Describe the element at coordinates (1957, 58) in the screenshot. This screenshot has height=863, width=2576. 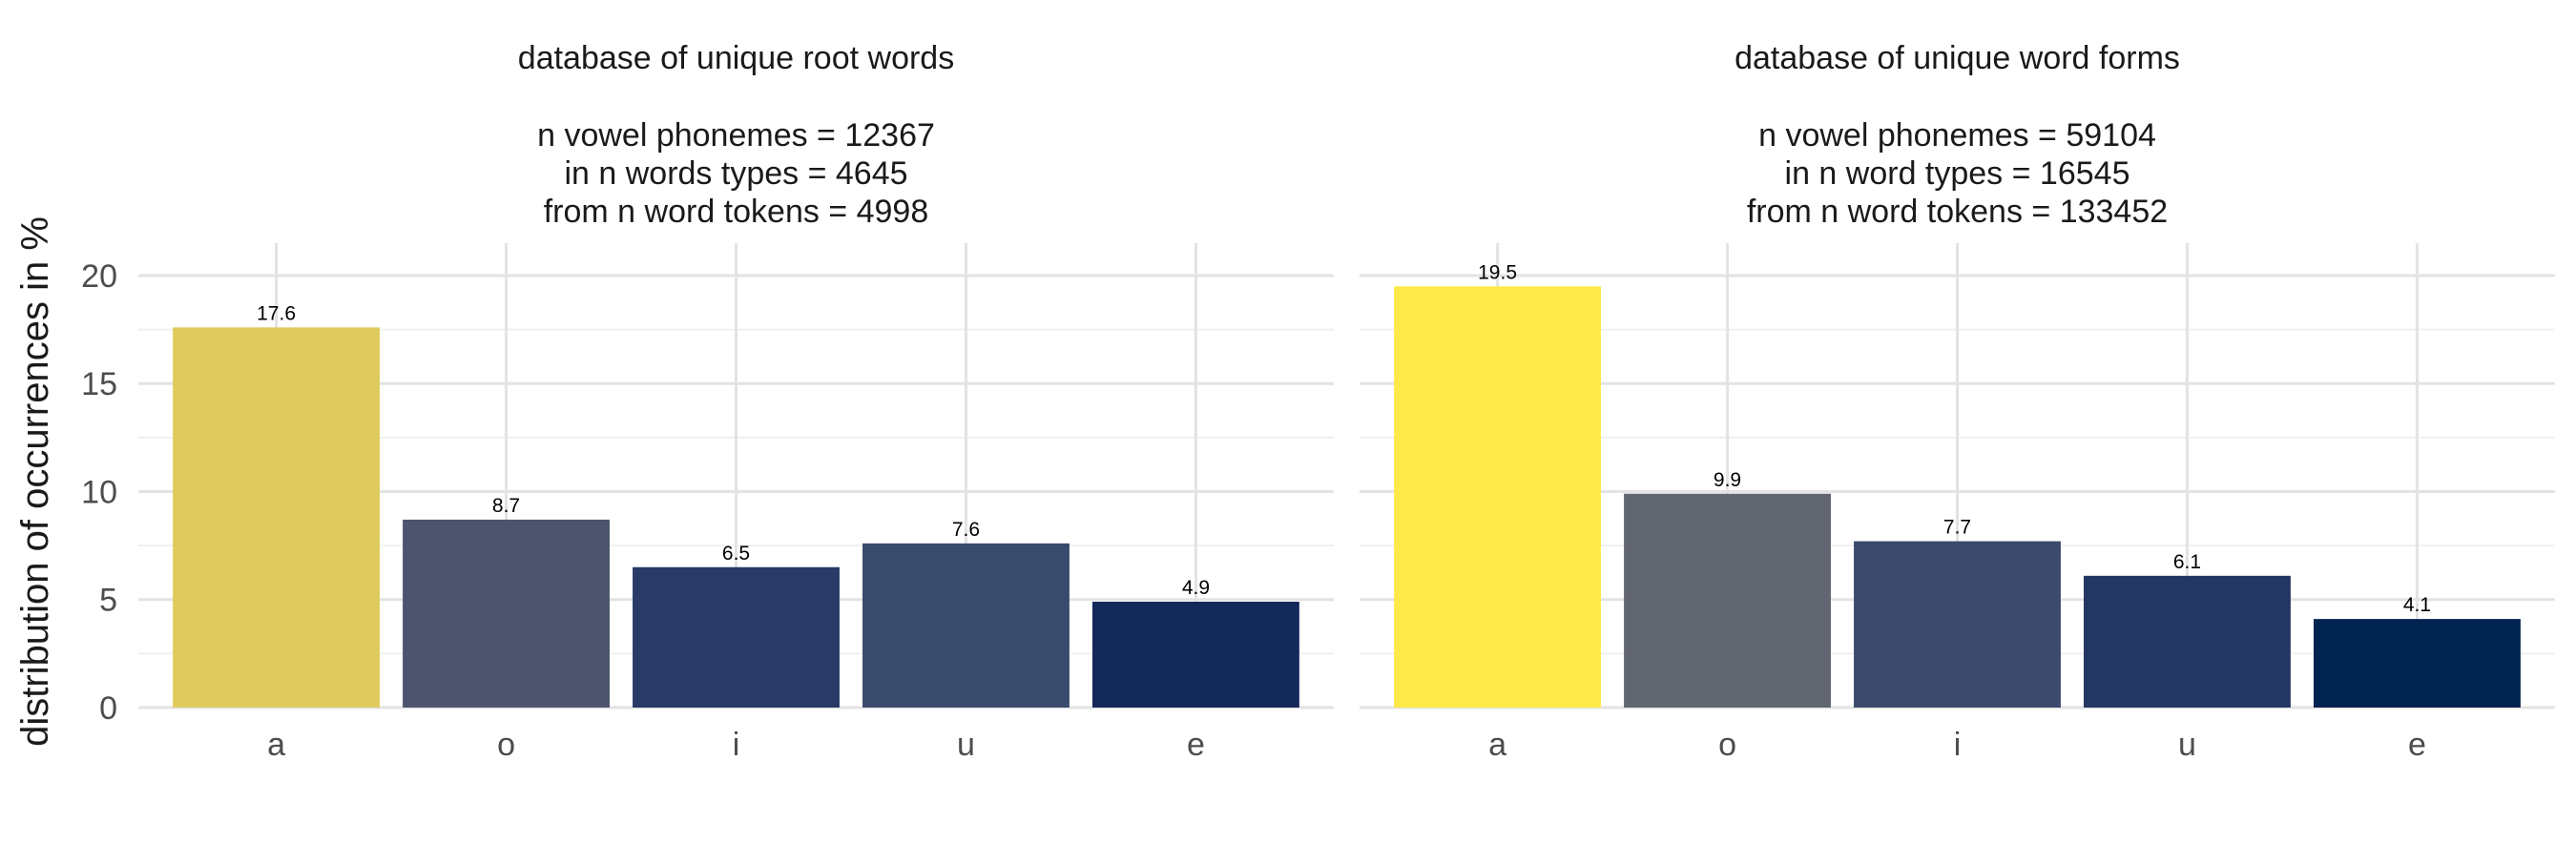
I see `panel-title: database of unique word forms` at that location.